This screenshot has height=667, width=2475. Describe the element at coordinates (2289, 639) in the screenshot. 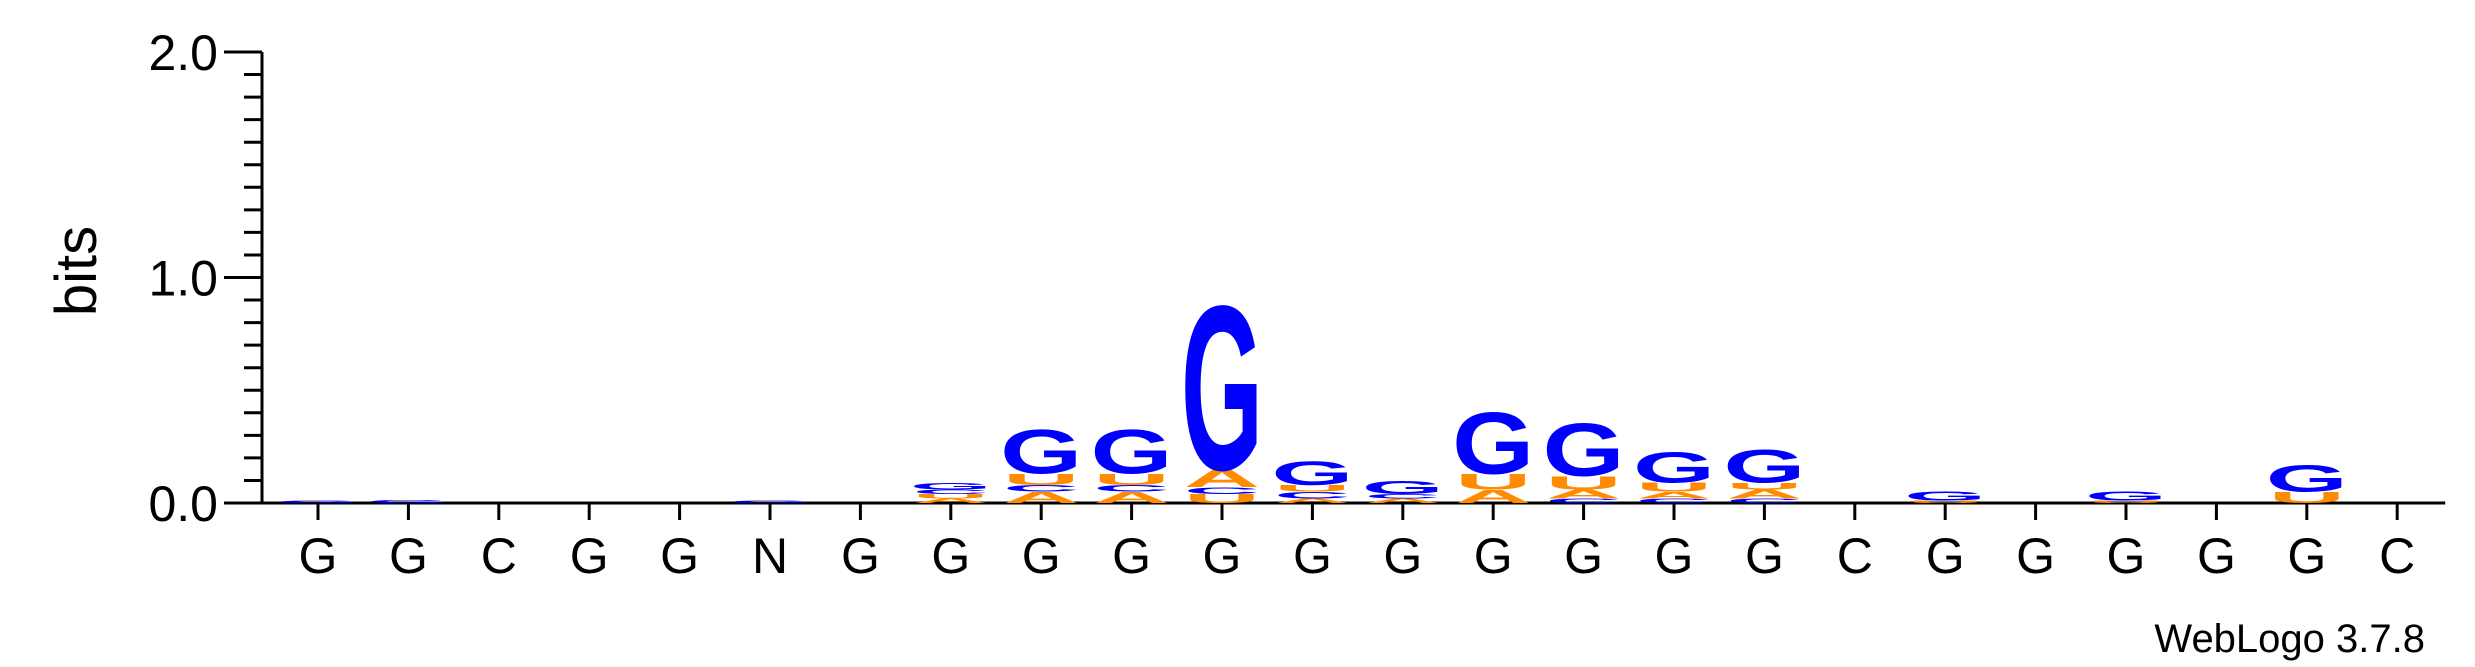

I see `weblogo-credit: WebLogo 3.7.8` at that location.